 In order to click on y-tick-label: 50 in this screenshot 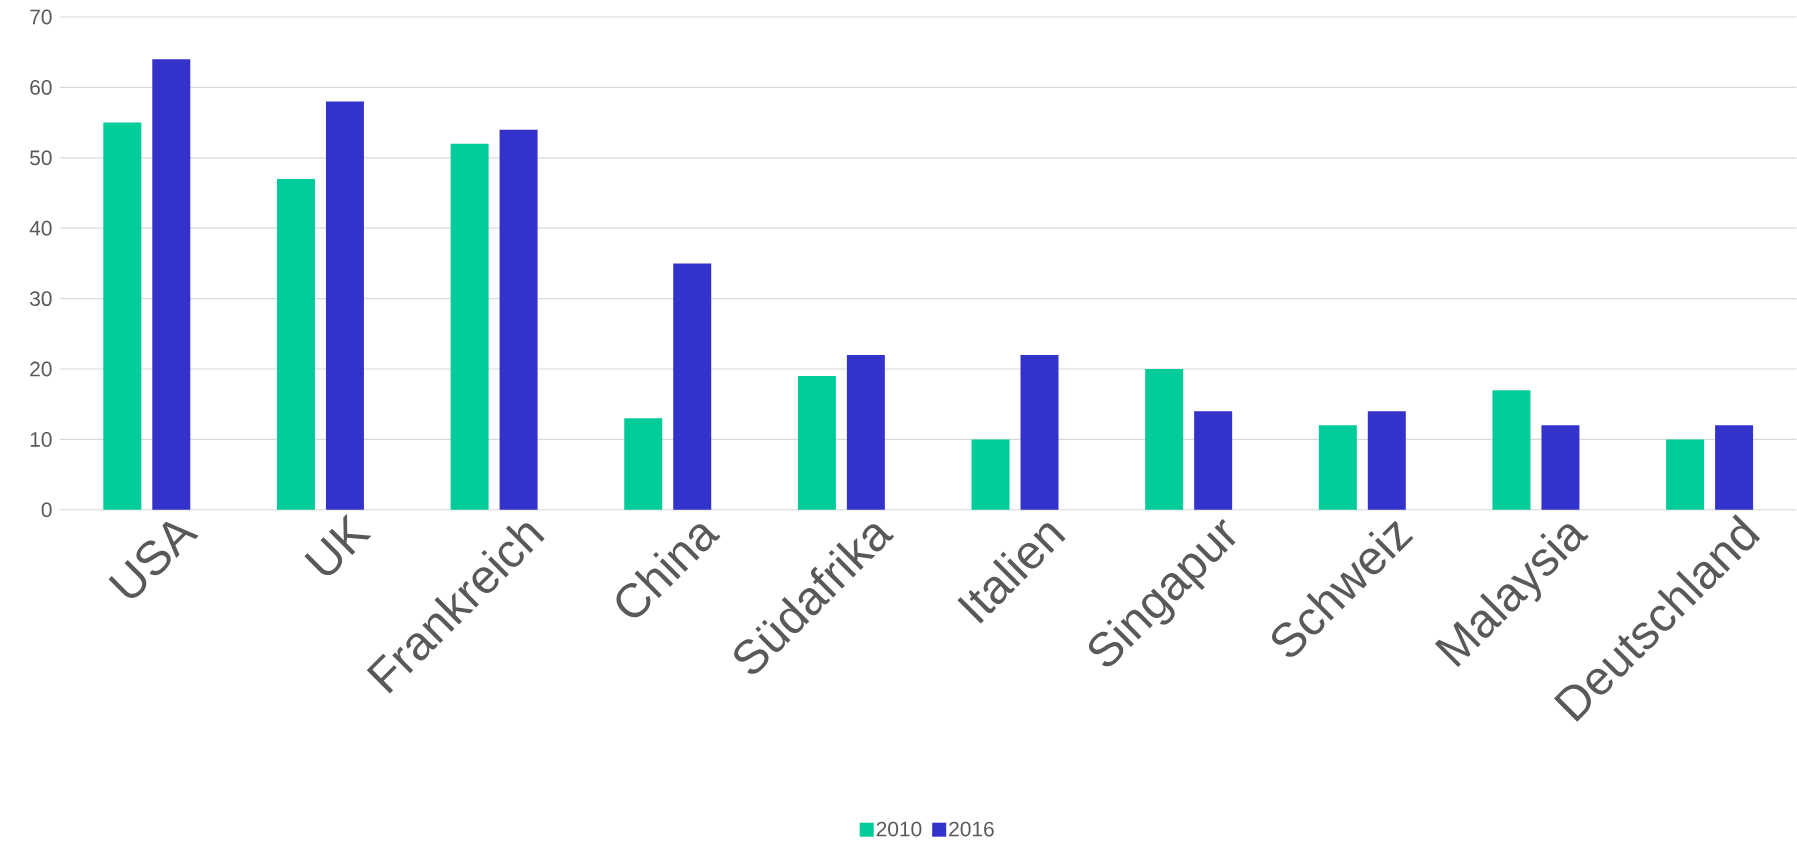, I will do `click(41, 158)`.